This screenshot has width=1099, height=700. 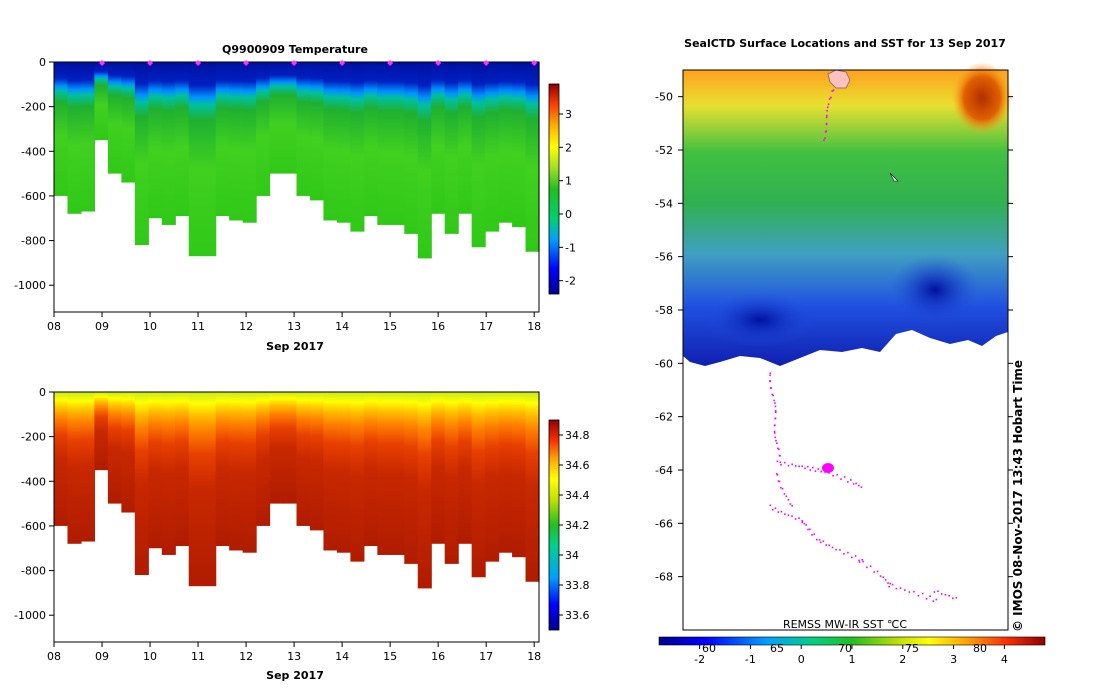 I want to click on x-tick-label: 14, so click(x=342, y=656).